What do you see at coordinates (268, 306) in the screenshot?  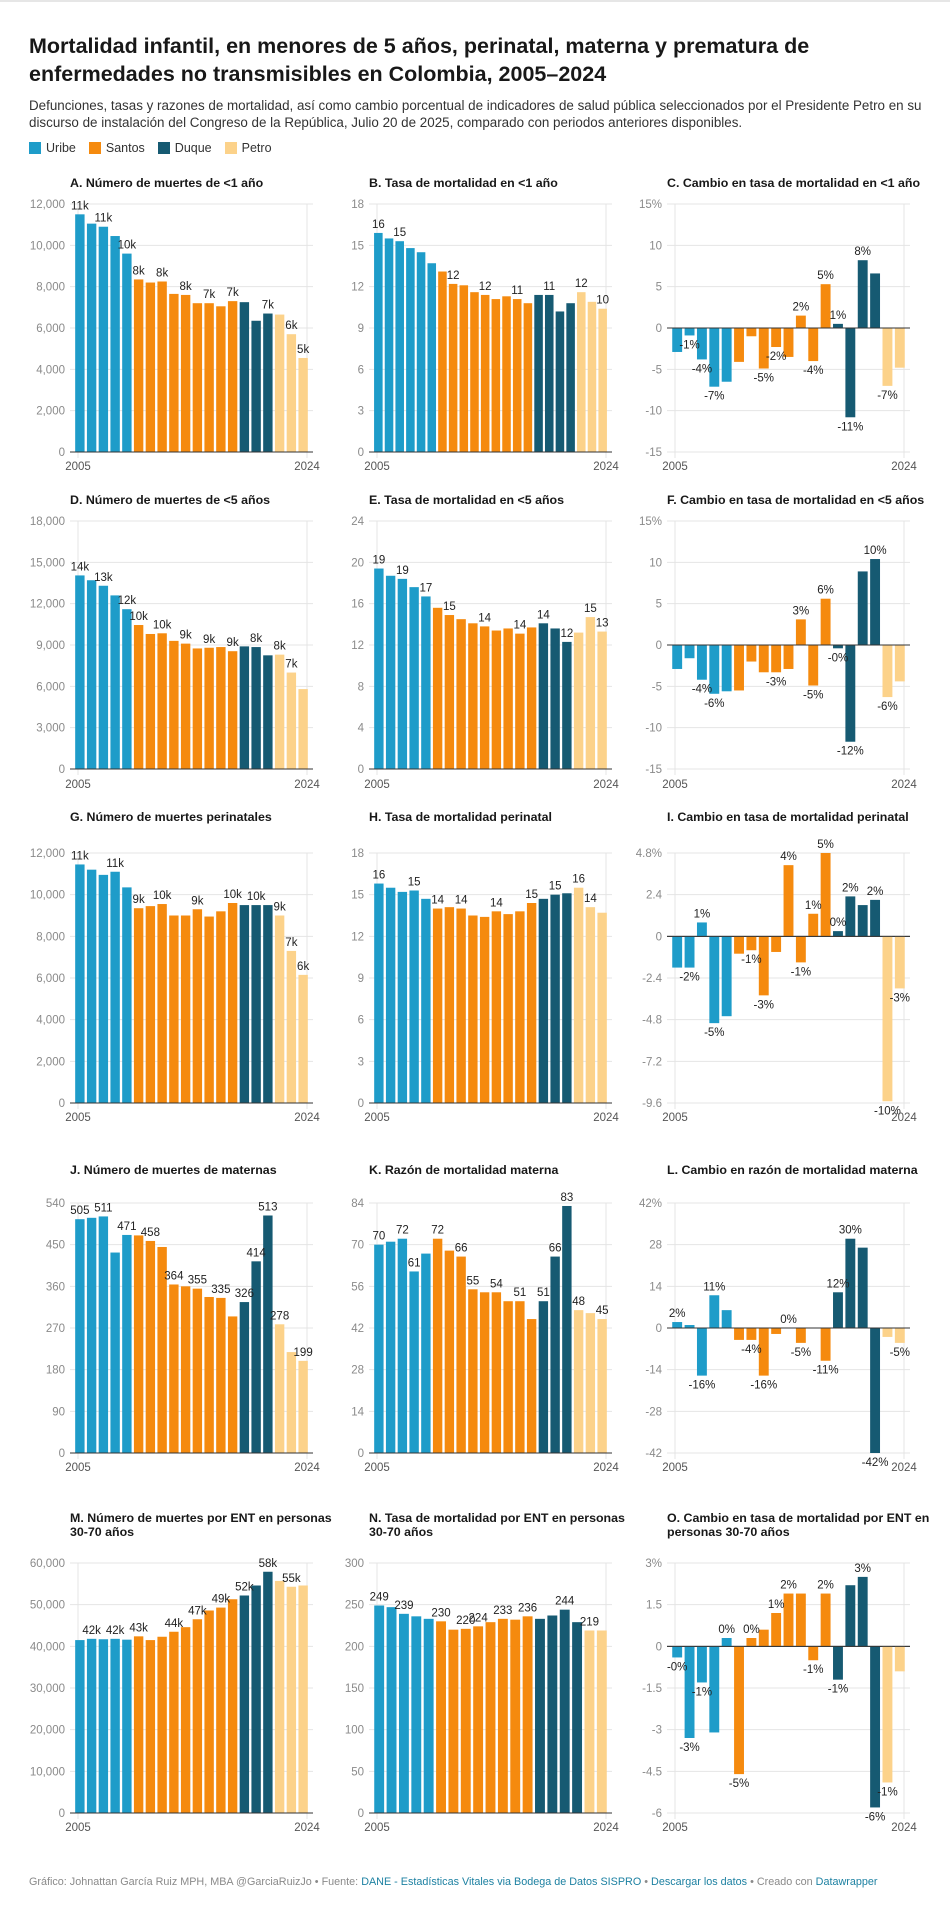 I see `data-label-a-16: 7k` at bounding box center [268, 306].